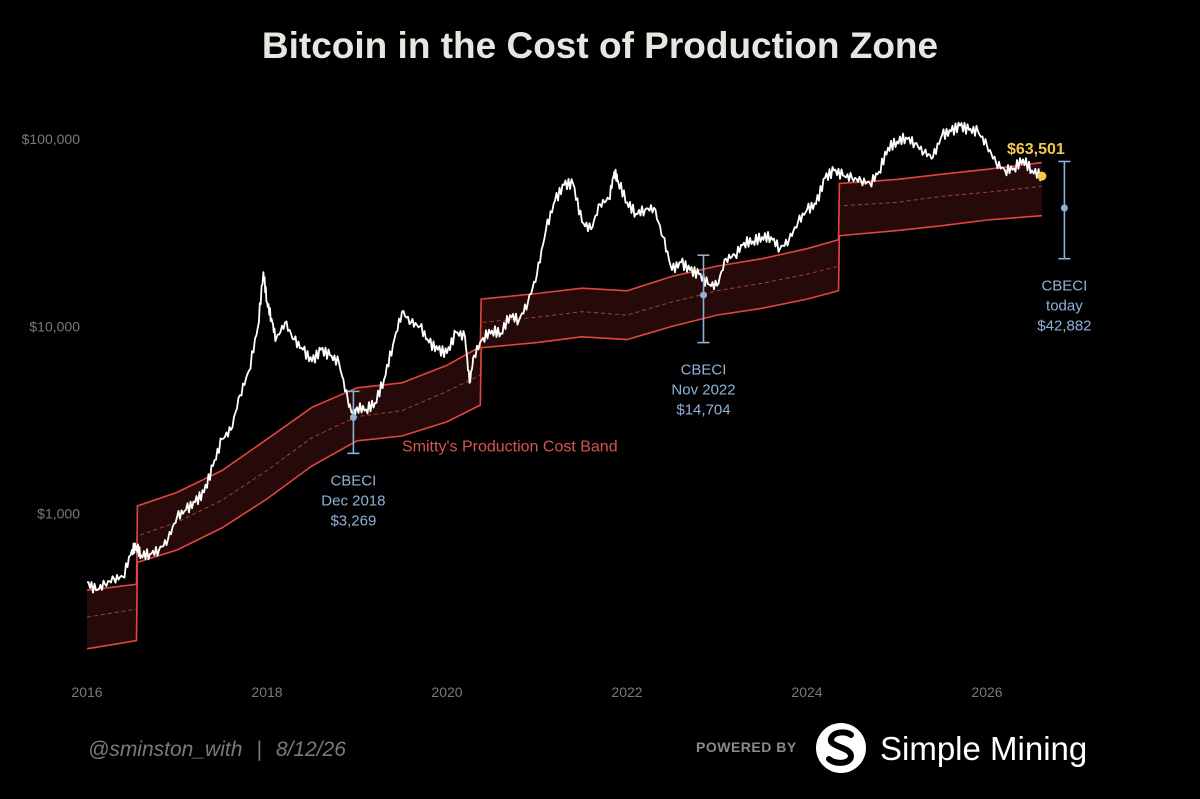 This screenshot has width=1200, height=799. I want to click on cbeci-label-line: $42,882, so click(1064, 326).